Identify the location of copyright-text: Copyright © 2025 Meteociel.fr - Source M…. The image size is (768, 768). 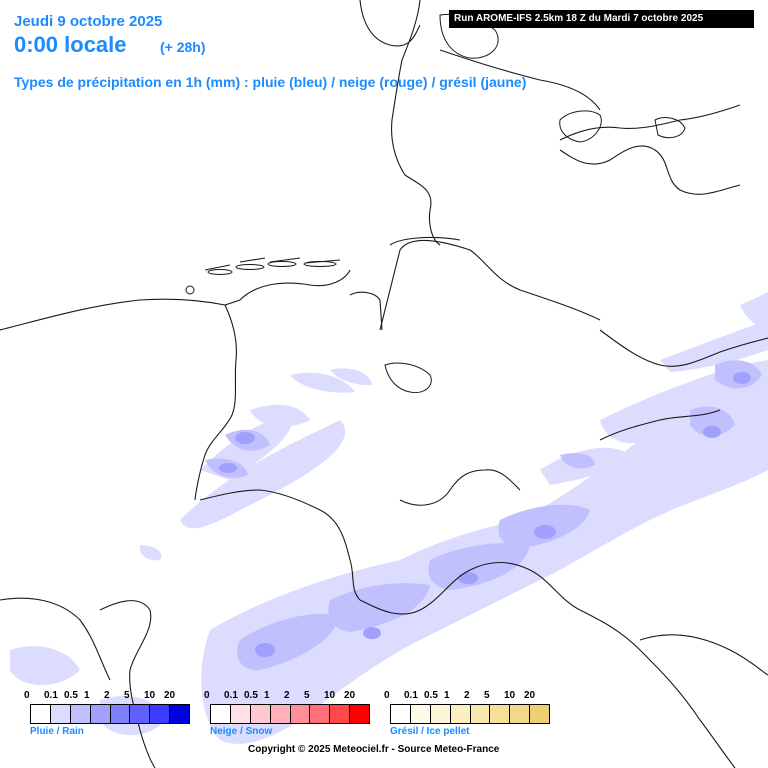
(374, 749).